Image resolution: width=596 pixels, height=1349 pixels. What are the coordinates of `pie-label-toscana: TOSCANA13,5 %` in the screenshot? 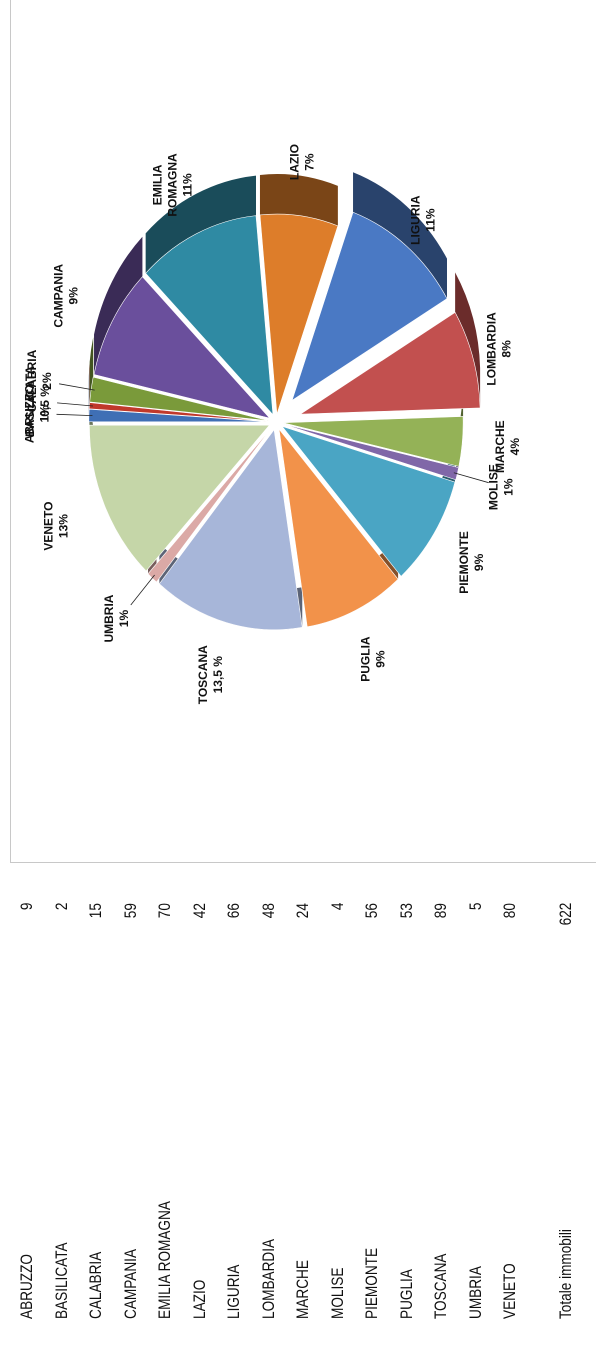 It's located at (210, 674).